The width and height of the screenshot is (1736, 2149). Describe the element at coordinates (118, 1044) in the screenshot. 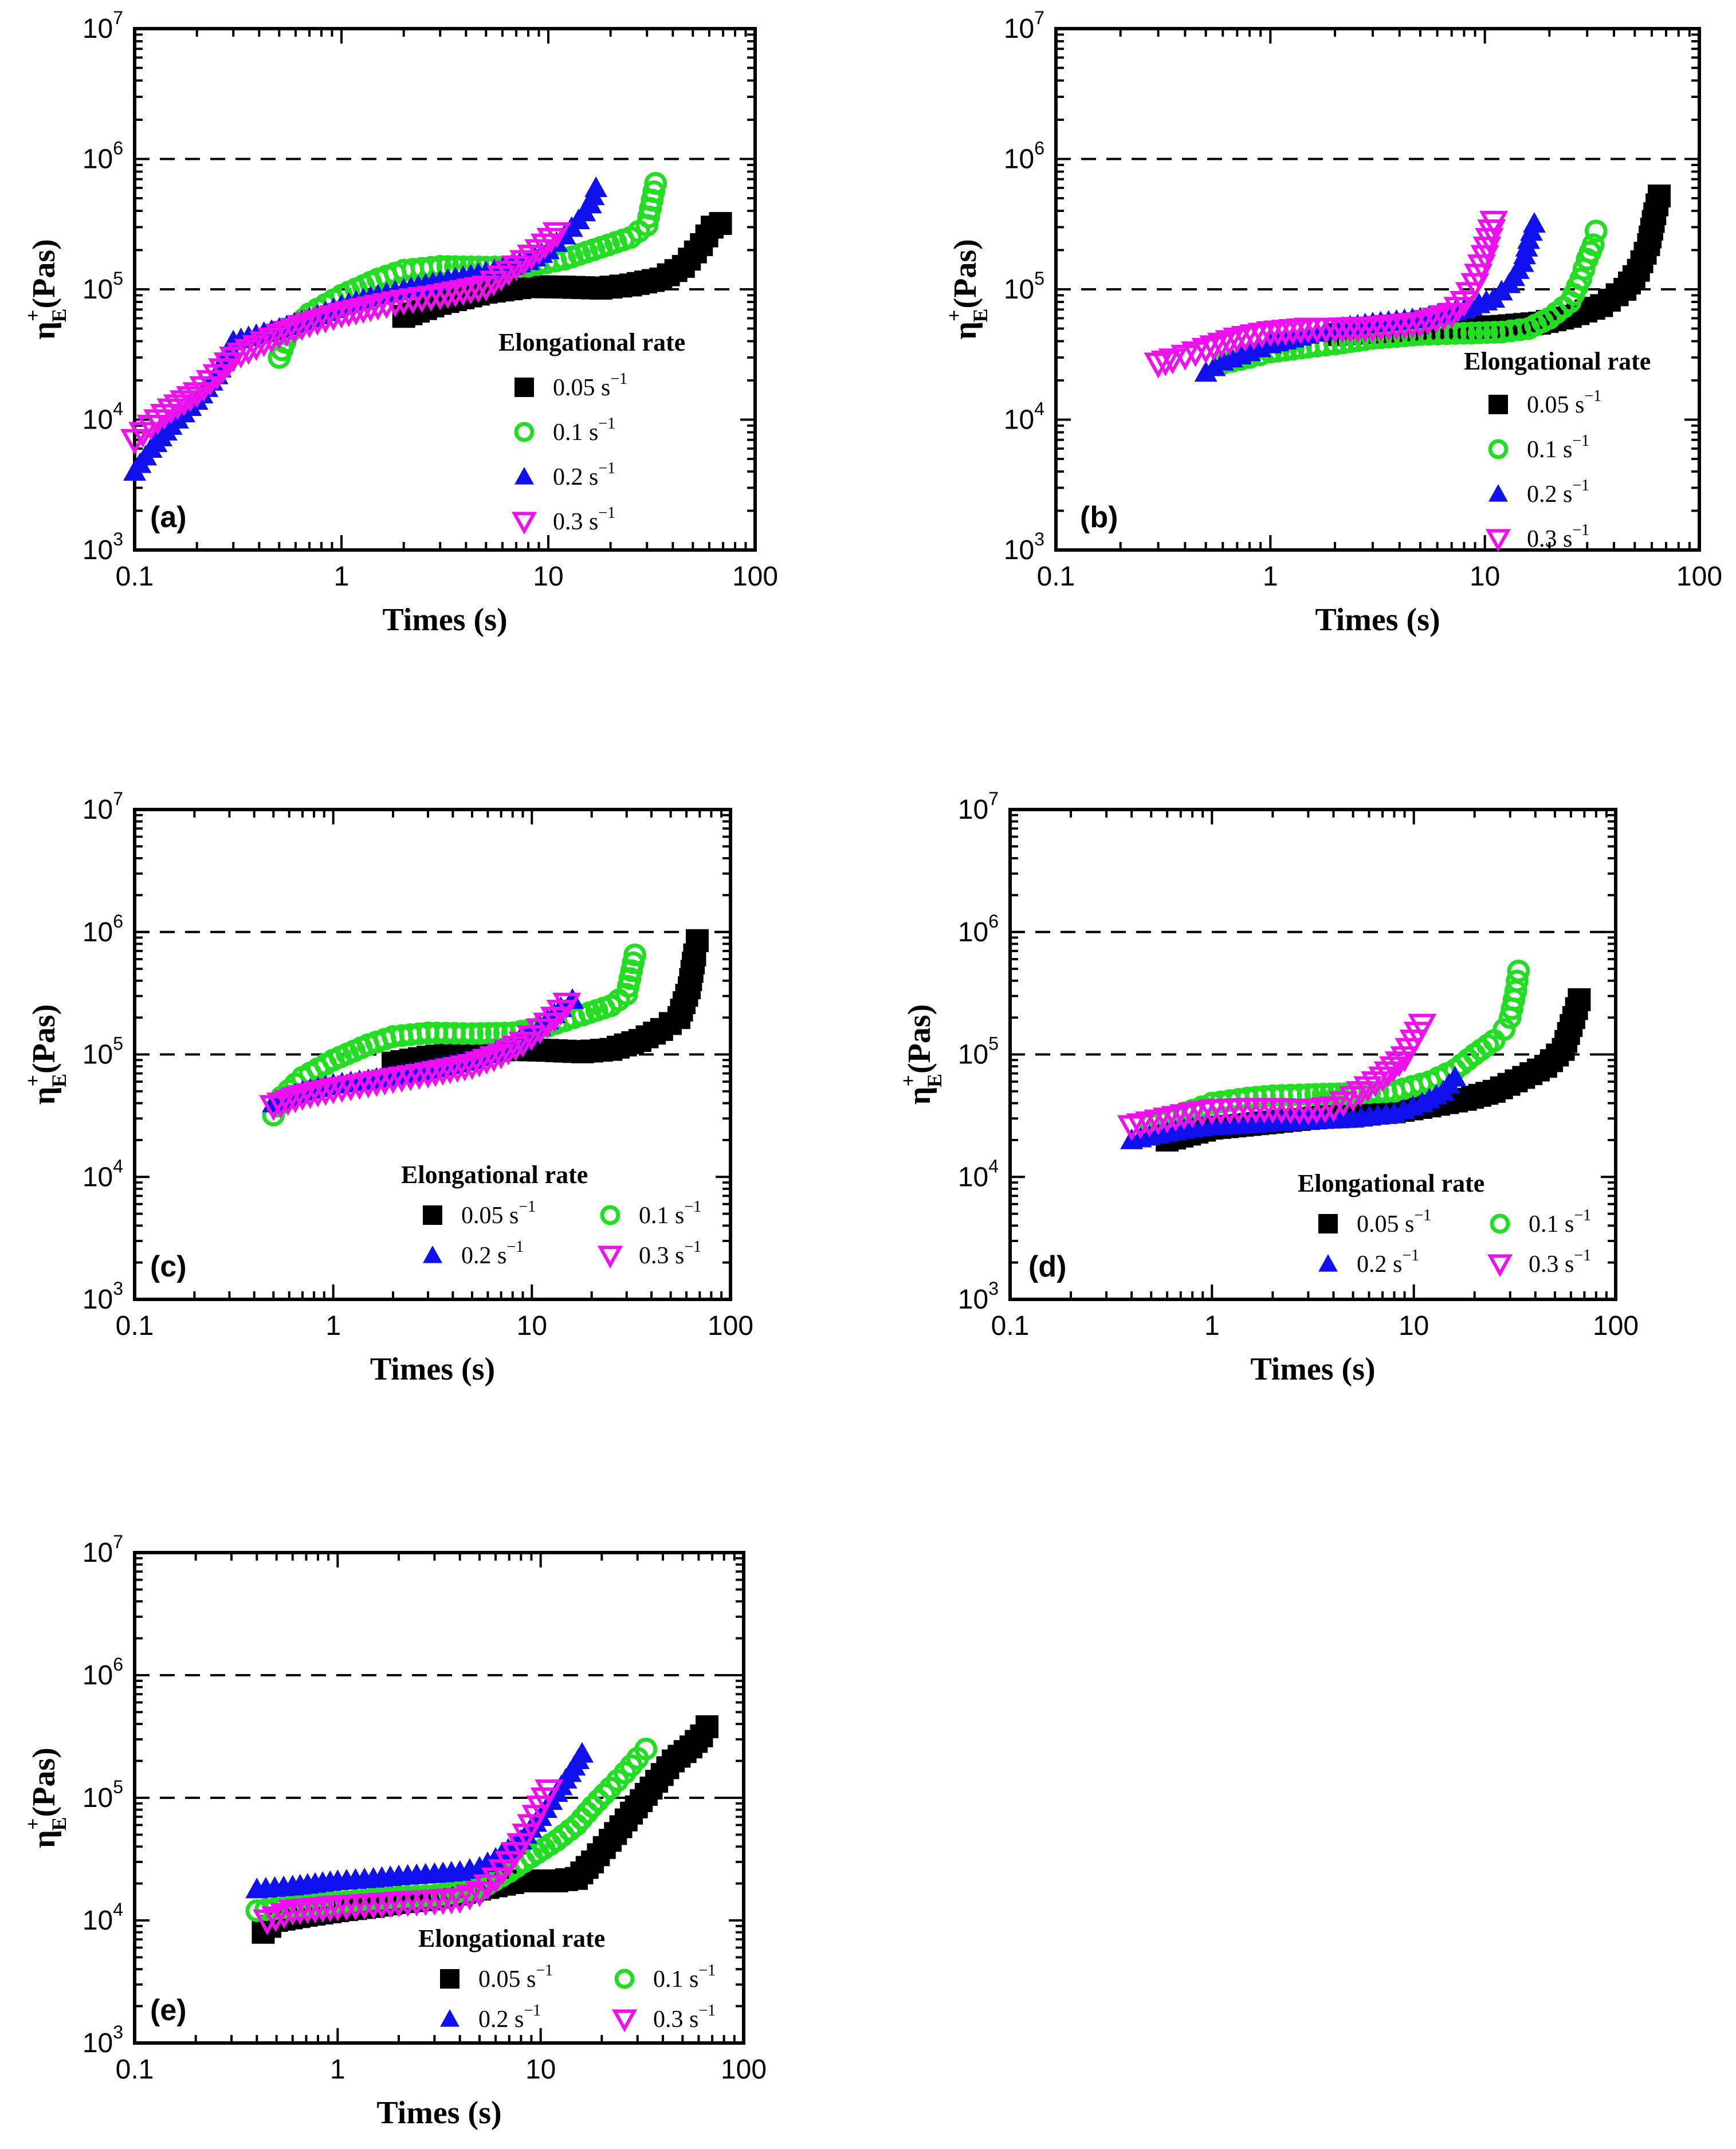

I see `y-tick-exponent: 5` at that location.